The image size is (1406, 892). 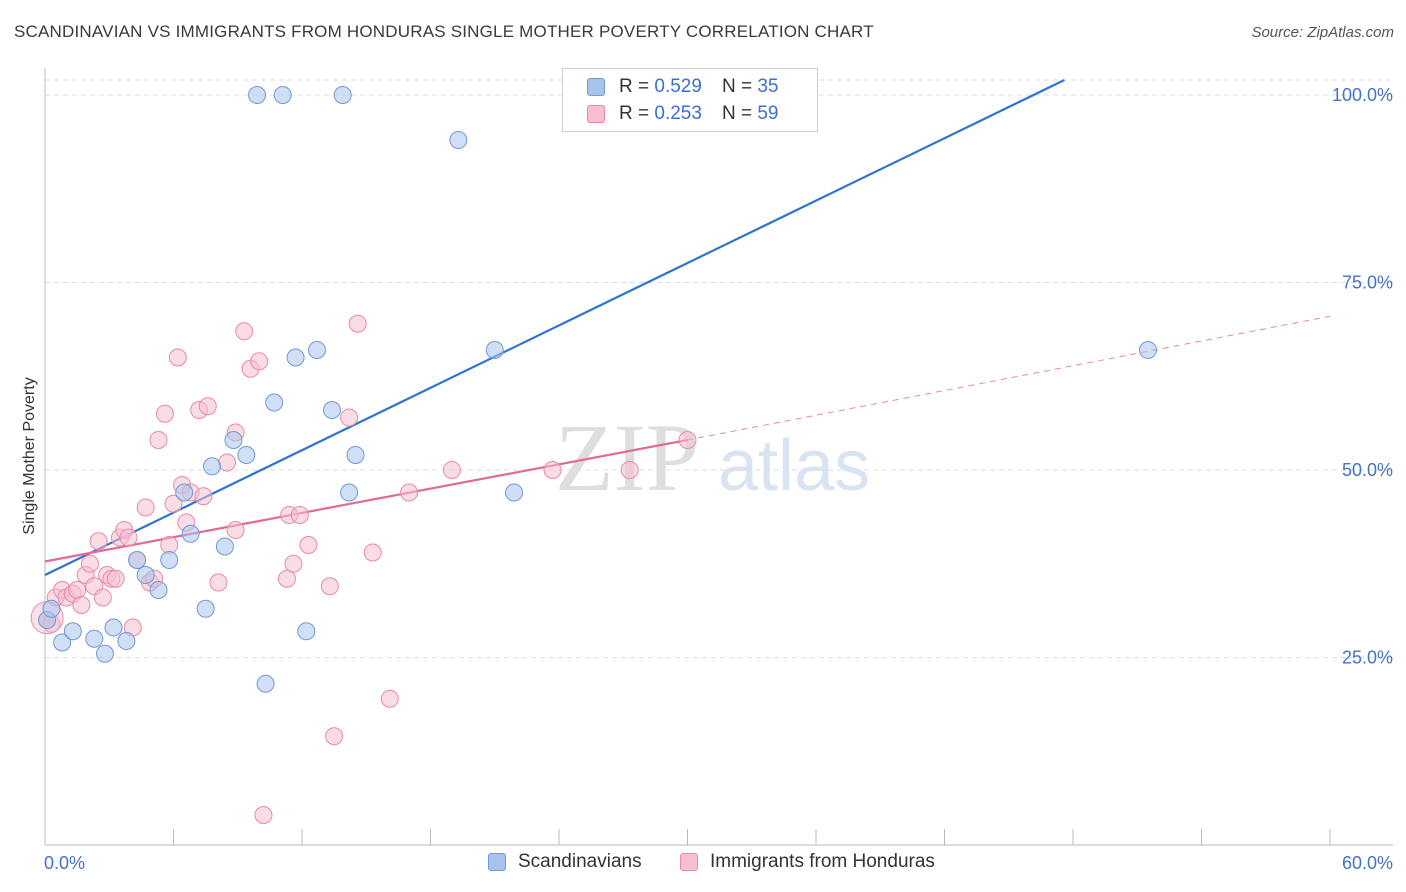 What do you see at coordinates (1367, 863) in the screenshot?
I see `x-tick-max: 60.0%` at bounding box center [1367, 863].